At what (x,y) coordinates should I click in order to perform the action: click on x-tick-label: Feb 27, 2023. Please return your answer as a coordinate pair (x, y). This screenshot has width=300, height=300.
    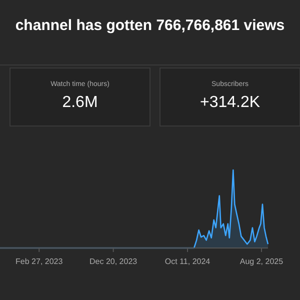
    Looking at the image, I should click on (40, 261).